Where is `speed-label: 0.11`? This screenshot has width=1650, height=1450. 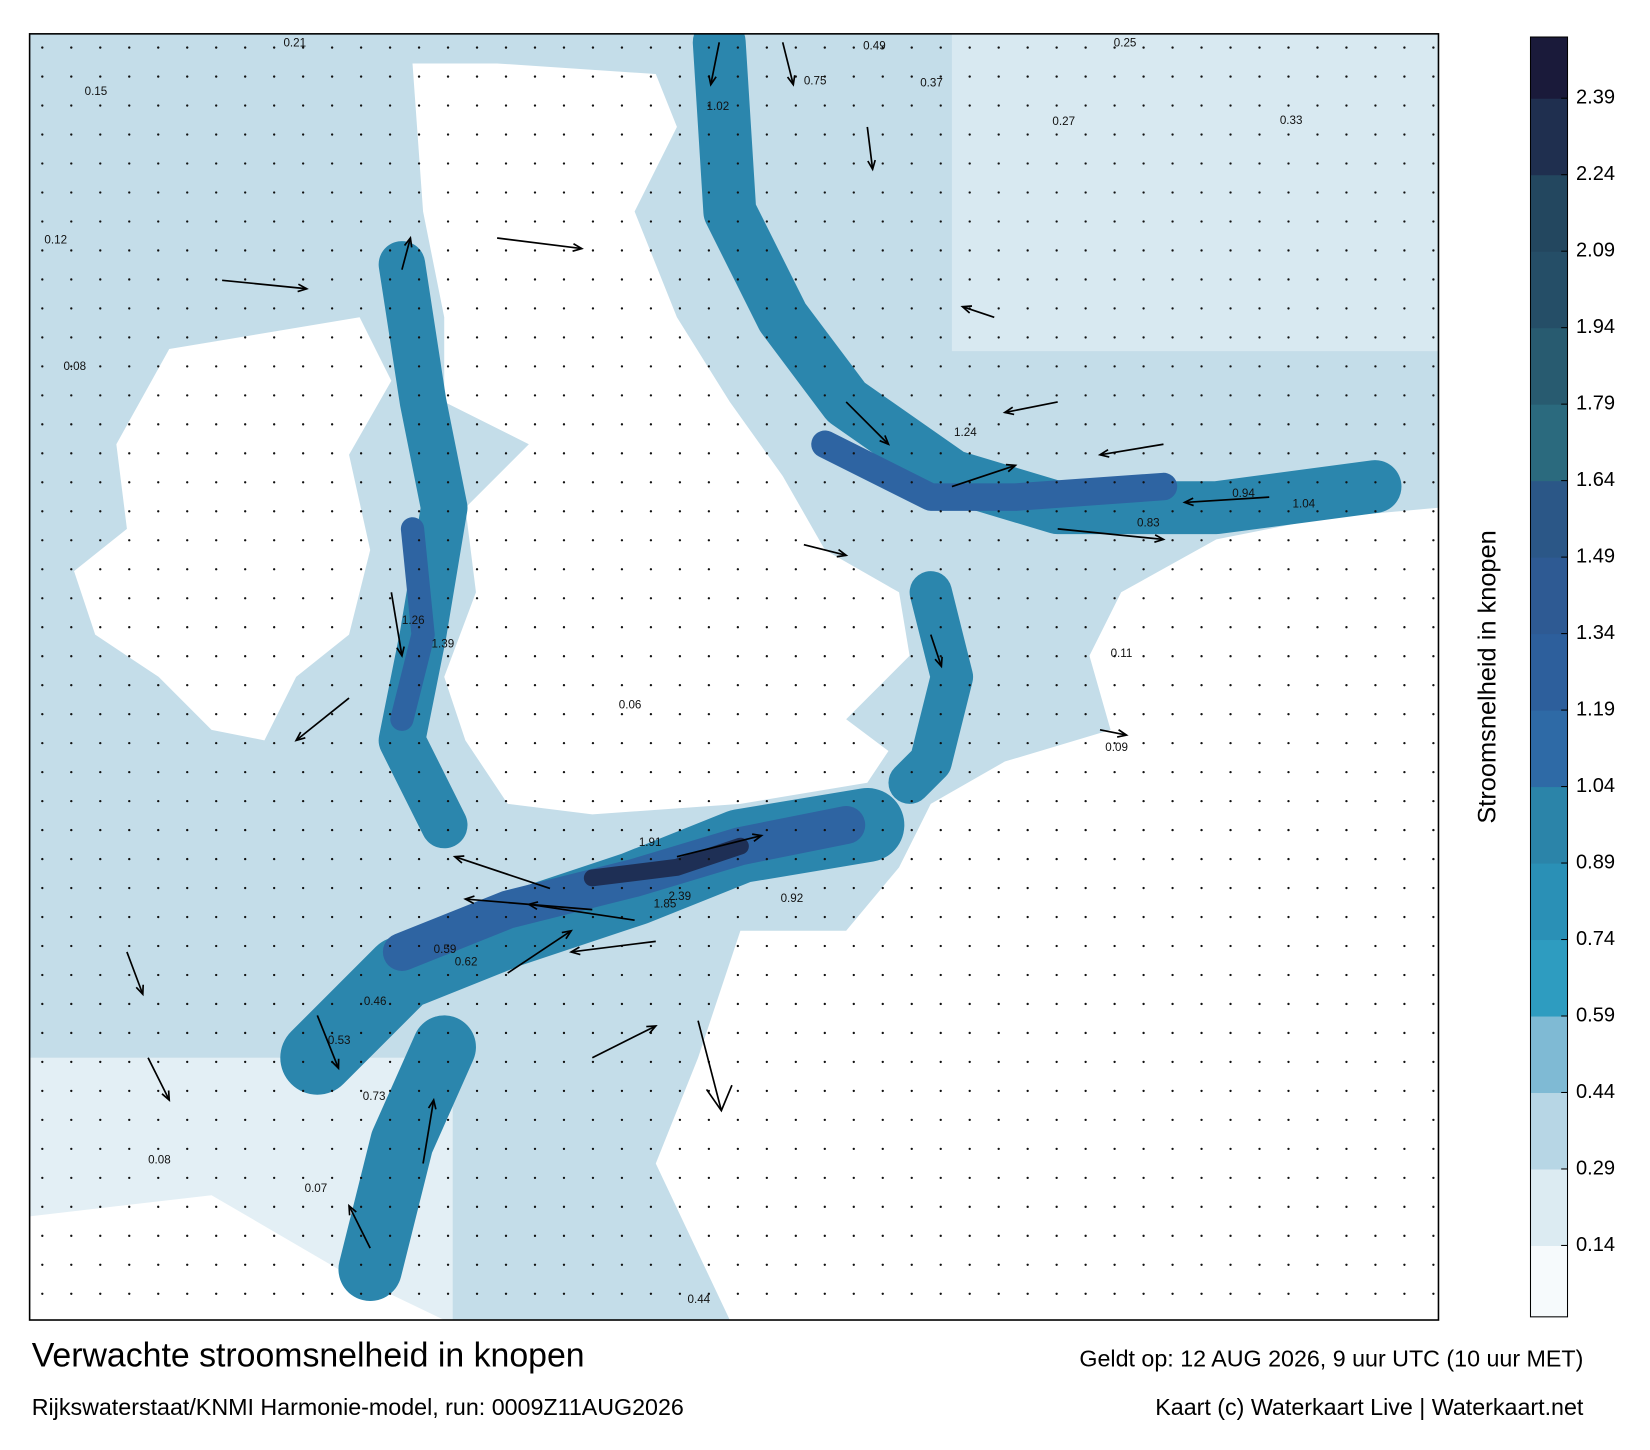
speed-label: 0.11 is located at coordinates (1122, 653).